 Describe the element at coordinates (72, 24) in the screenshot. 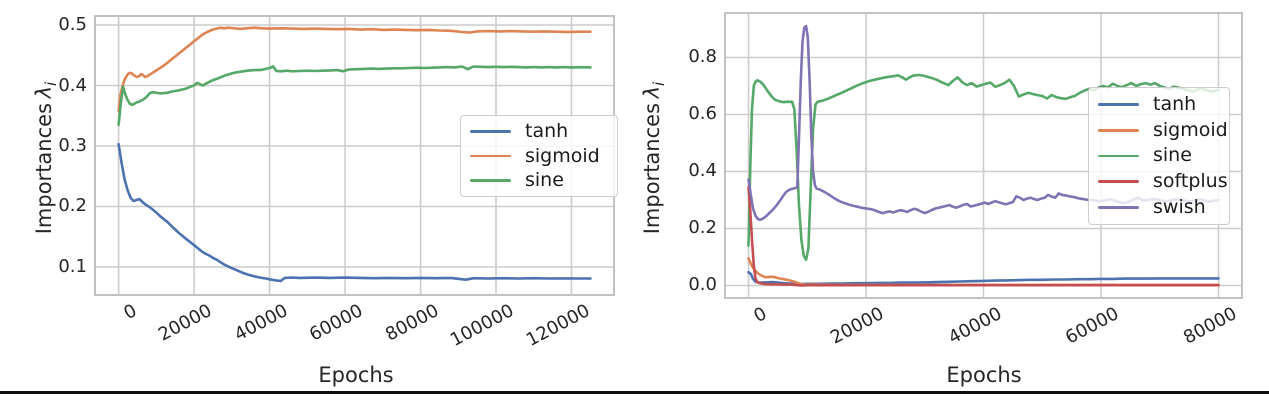

I see `y-tick-label: 0.5` at that location.